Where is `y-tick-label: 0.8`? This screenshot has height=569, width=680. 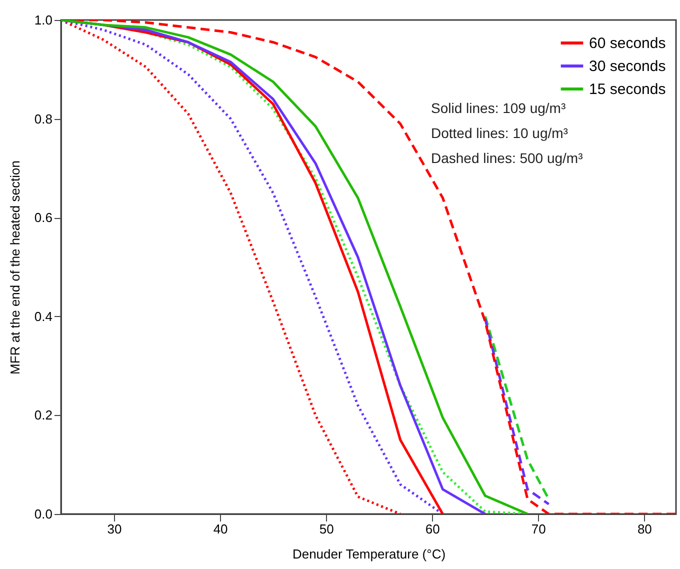
y-tick-label: 0.8 is located at coordinates (43, 118).